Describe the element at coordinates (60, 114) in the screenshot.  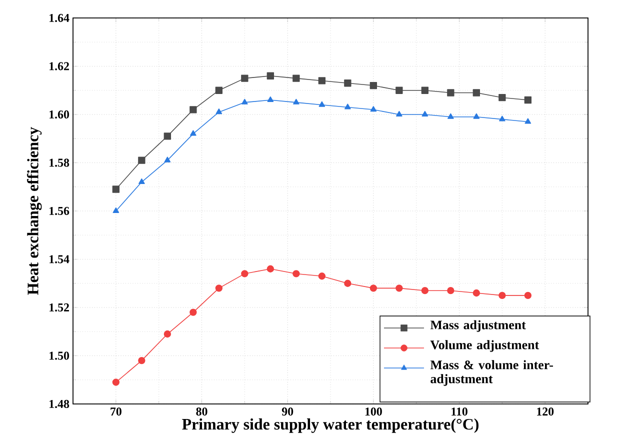
I see `y-tick-label: 1.60` at that location.